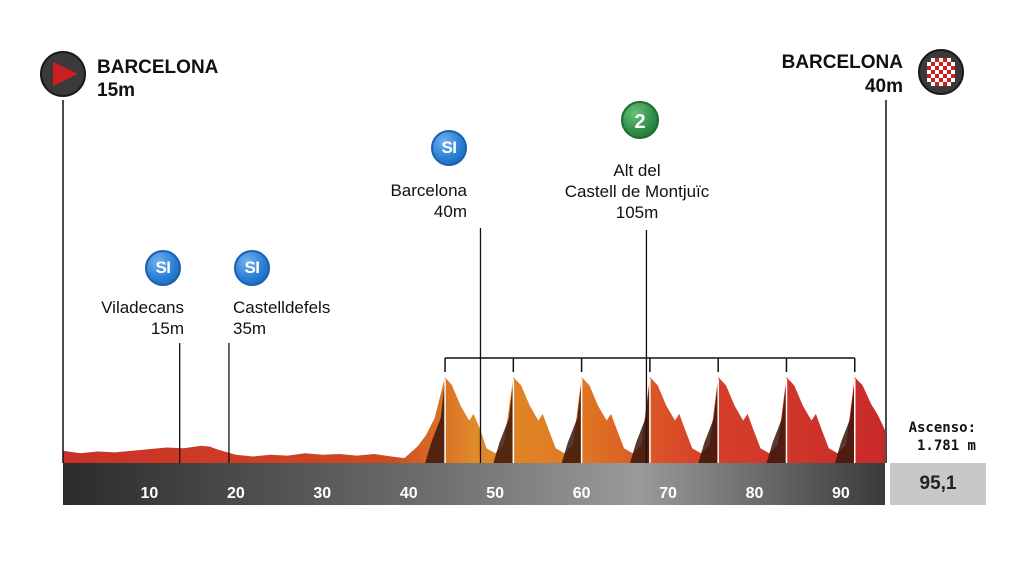 This screenshot has width=1024, height=587. I want to click on km-tick-label: 80, so click(755, 493).